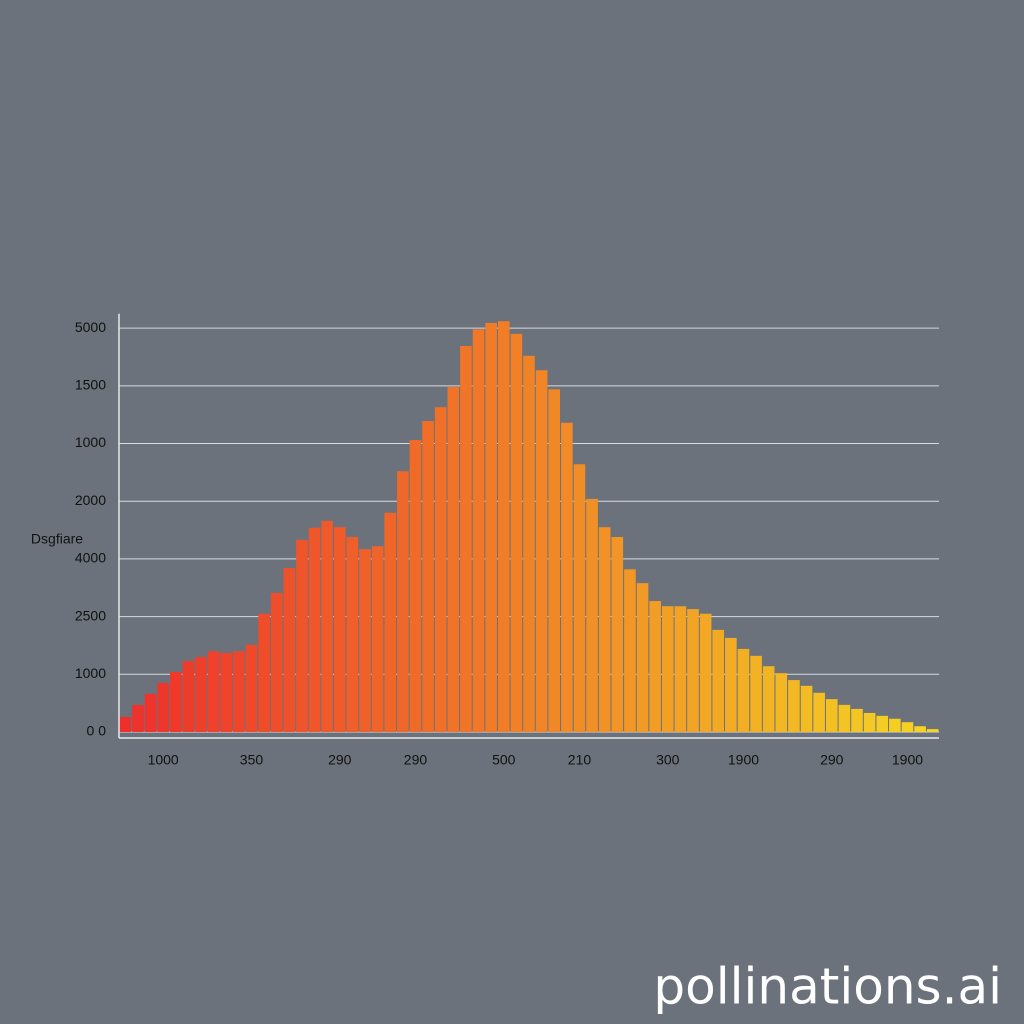  I want to click on watermark: pollinations.ai, so click(827, 987).